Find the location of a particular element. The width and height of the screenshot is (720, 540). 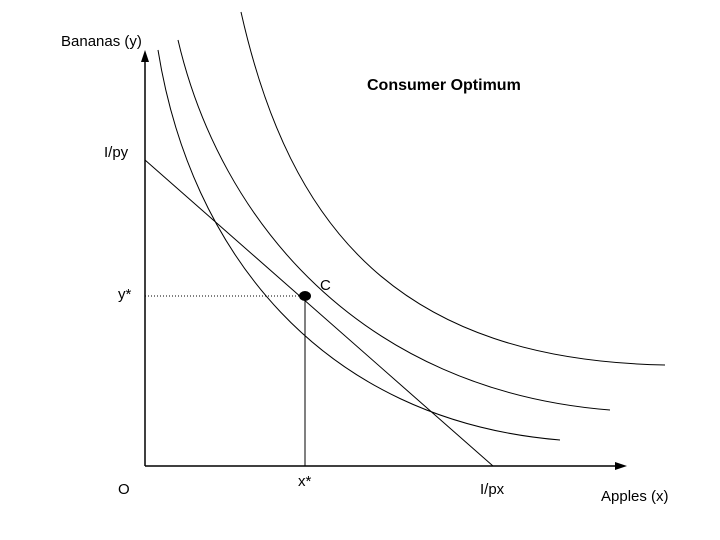

x-axis-label: Apples (x) is located at coordinates (635, 496).